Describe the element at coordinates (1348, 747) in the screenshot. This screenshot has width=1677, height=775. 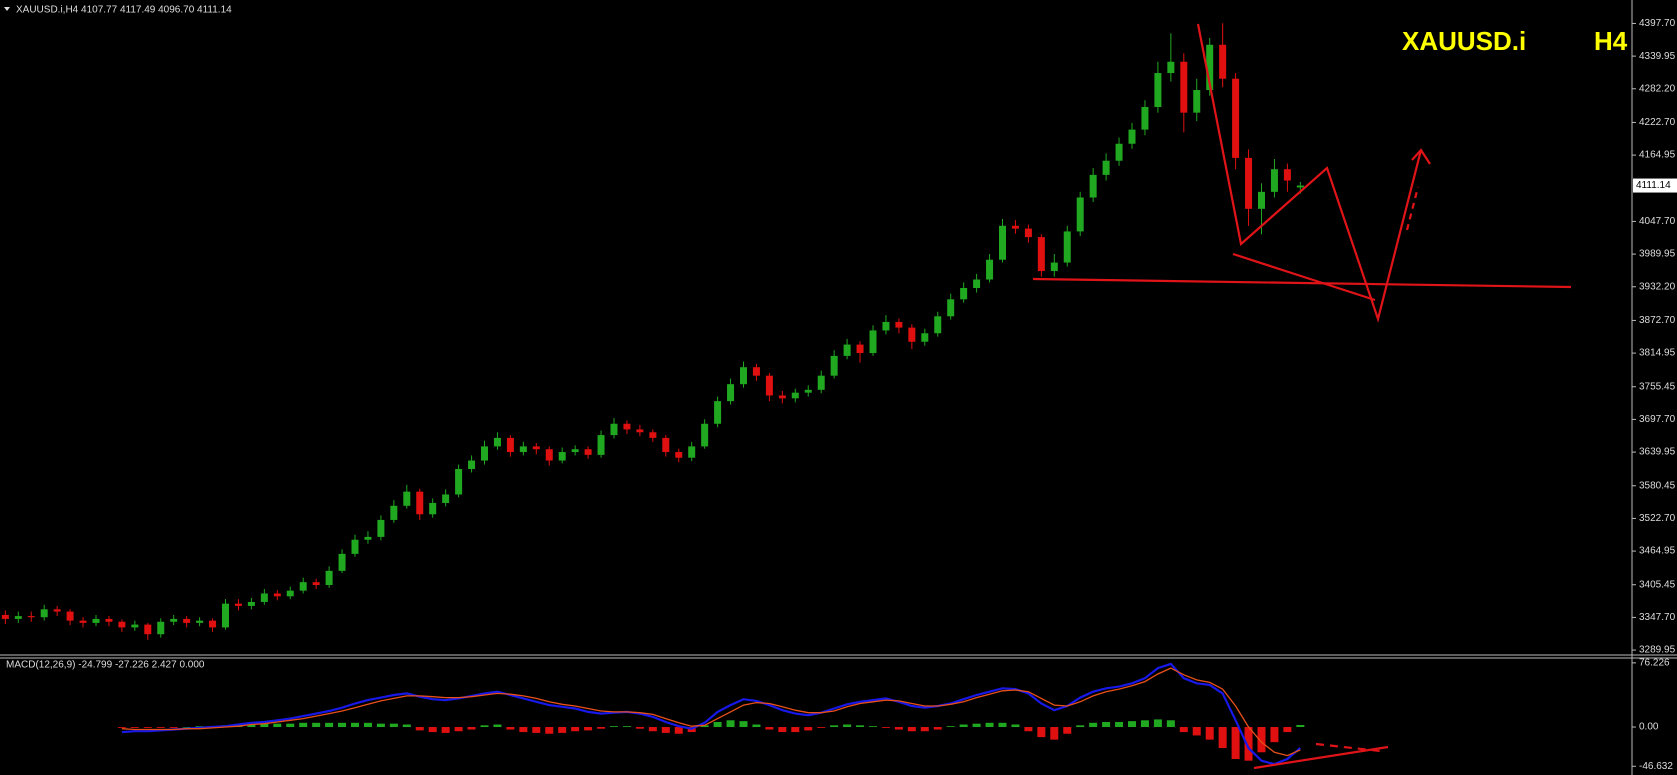
I see `macd-dashed-line` at that location.